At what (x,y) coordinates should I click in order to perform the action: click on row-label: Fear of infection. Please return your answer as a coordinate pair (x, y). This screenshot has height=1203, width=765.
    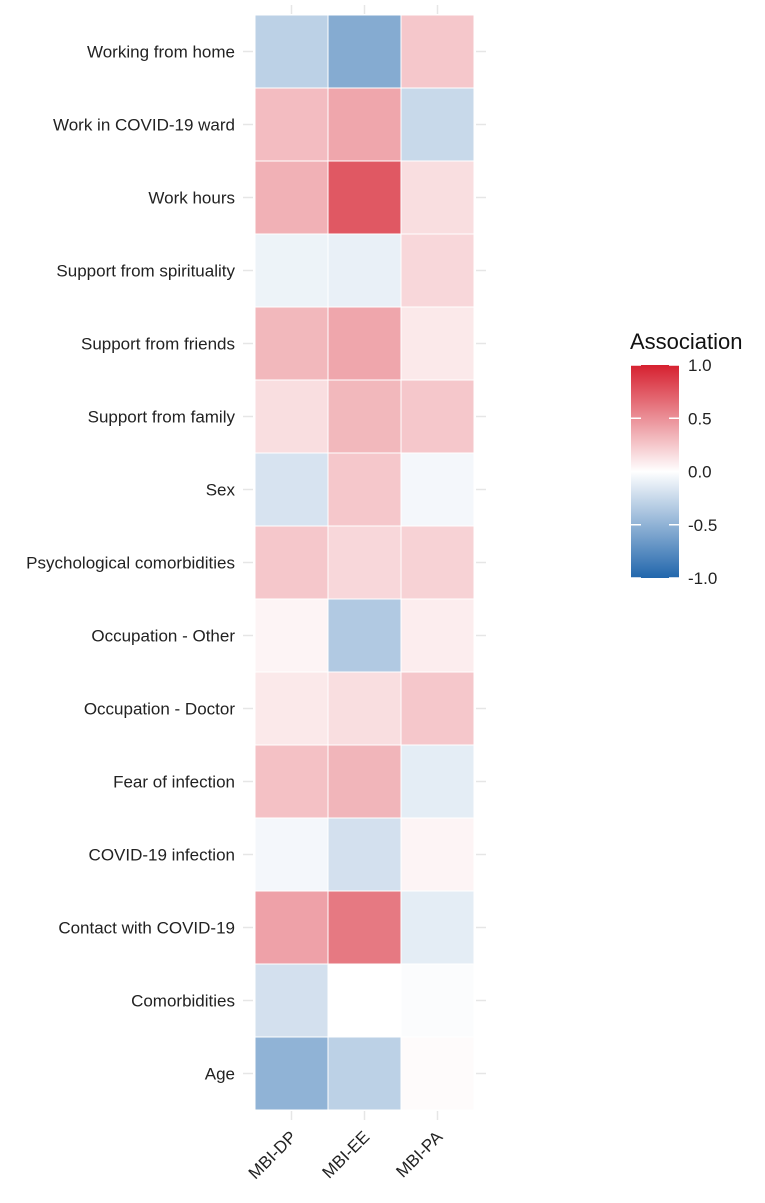
    Looking at the image, I should click on (174, 782).